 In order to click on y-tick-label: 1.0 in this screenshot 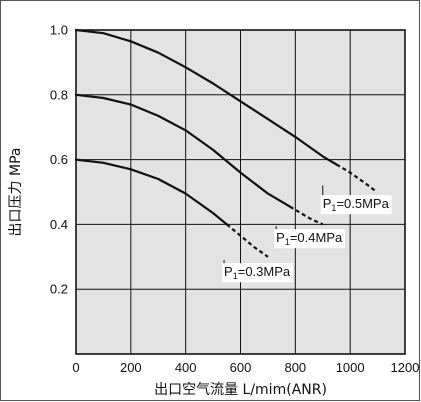, I will do `click(59, 30)`.